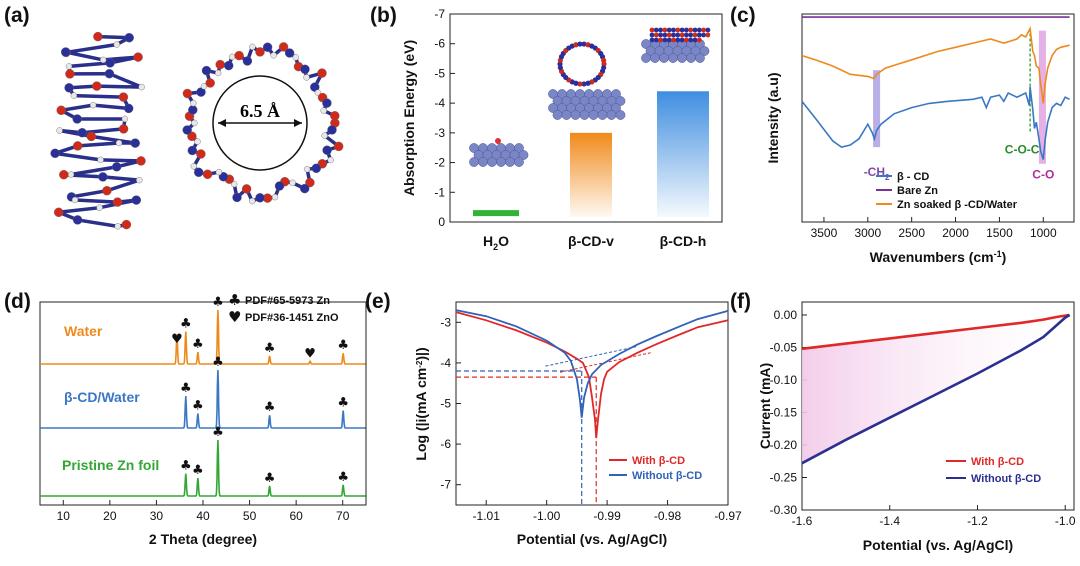 The image size is (1080, 566). What do you see at coordinates (913, 177) in the screenshot?
I see `panel-c-legend-label: β - CD` at bounding box center [913, 177].